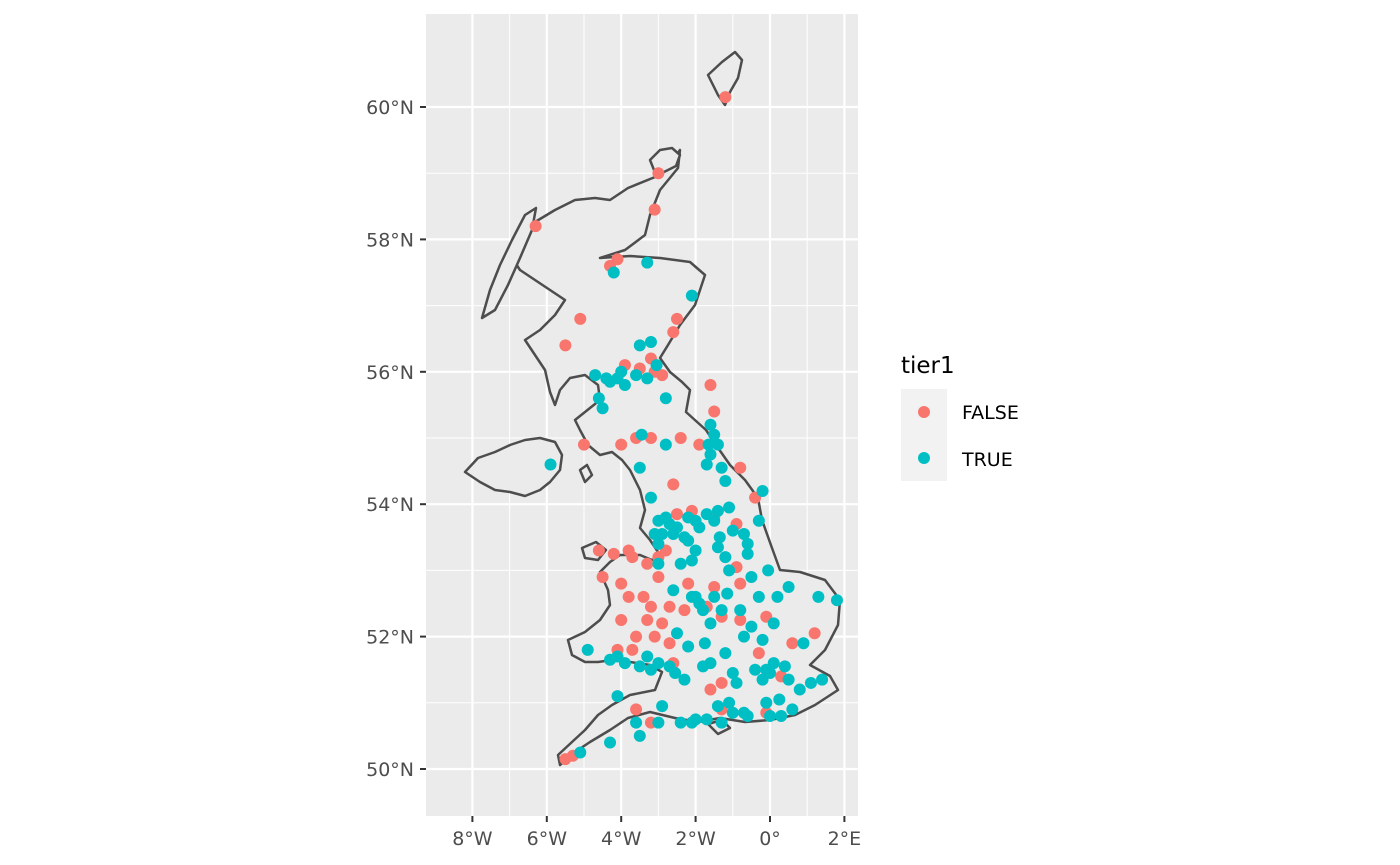 The width and height of the screenshot is (1400, 865). What do you see at coordinates (960, 417) in the screenshot?
I see `legend: tier1 FALSE TRUE` at bounding box center [960, 417].